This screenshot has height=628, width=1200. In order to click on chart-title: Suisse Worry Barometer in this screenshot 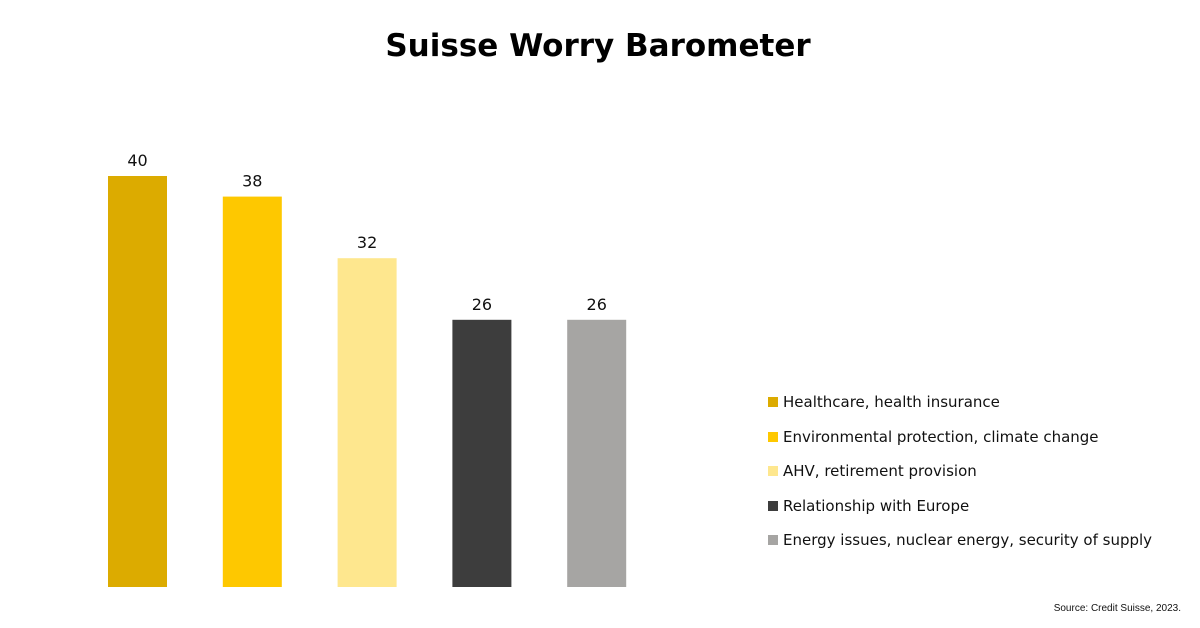, I will do `click(598, 46)`.